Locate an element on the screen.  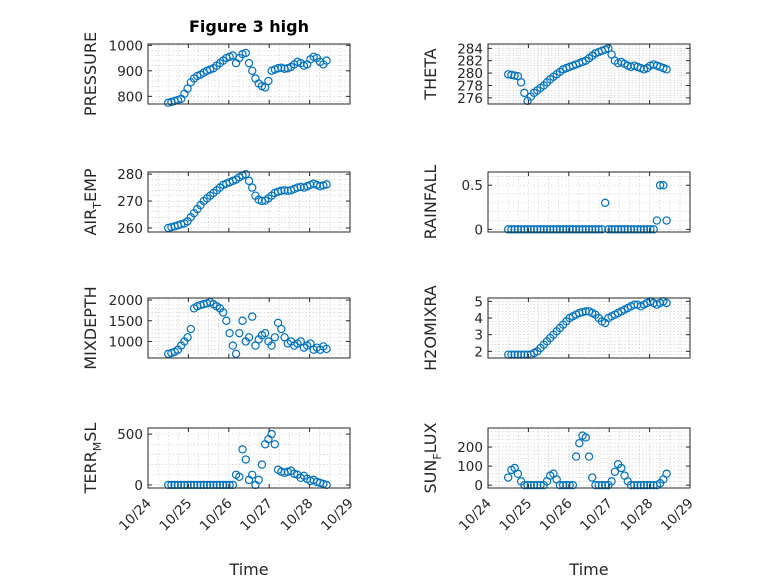
y-axis-label-main: AIR is located at coordinates (90, 222).